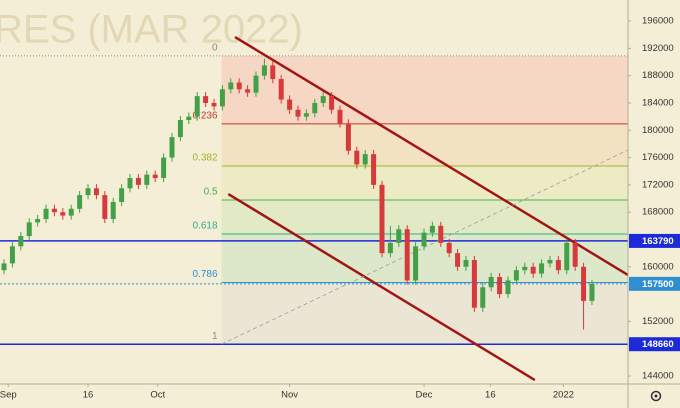 The image size is (680, 408). Describe the element at coordinates (658, 75) in the screenshot. I see `y-tick-label: 188000` at that location.